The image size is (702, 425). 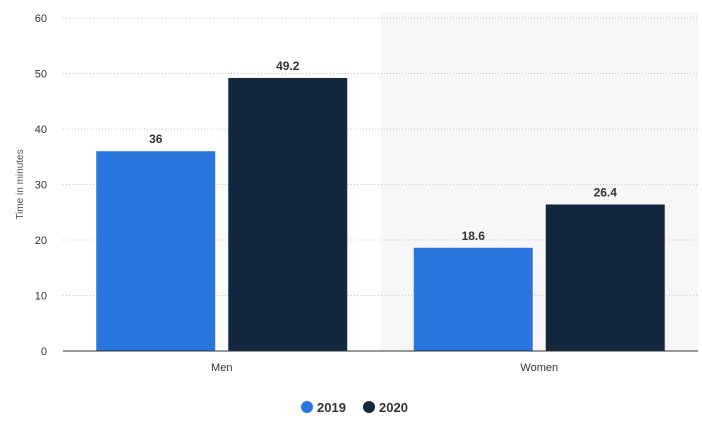 I want to click on legend-label: 2020, so click(x=393, y=407).